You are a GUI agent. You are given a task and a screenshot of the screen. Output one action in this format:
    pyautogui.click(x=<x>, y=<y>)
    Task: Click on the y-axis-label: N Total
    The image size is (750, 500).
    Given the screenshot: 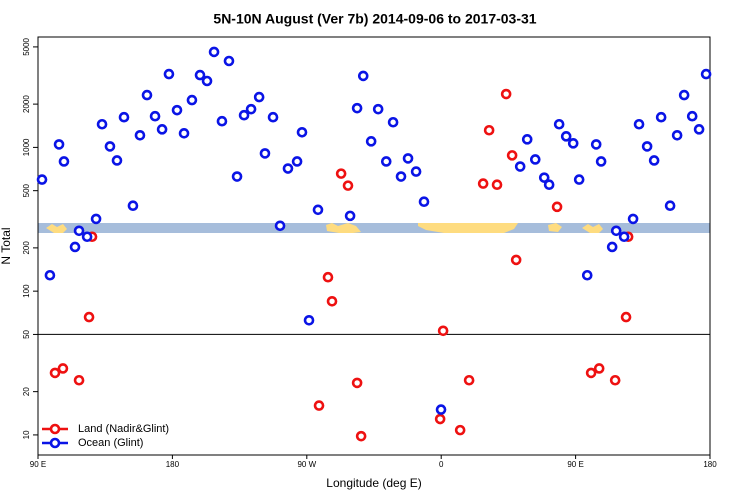 What is the action you would take?
    pyautogui.click(x=6, y=245)
    